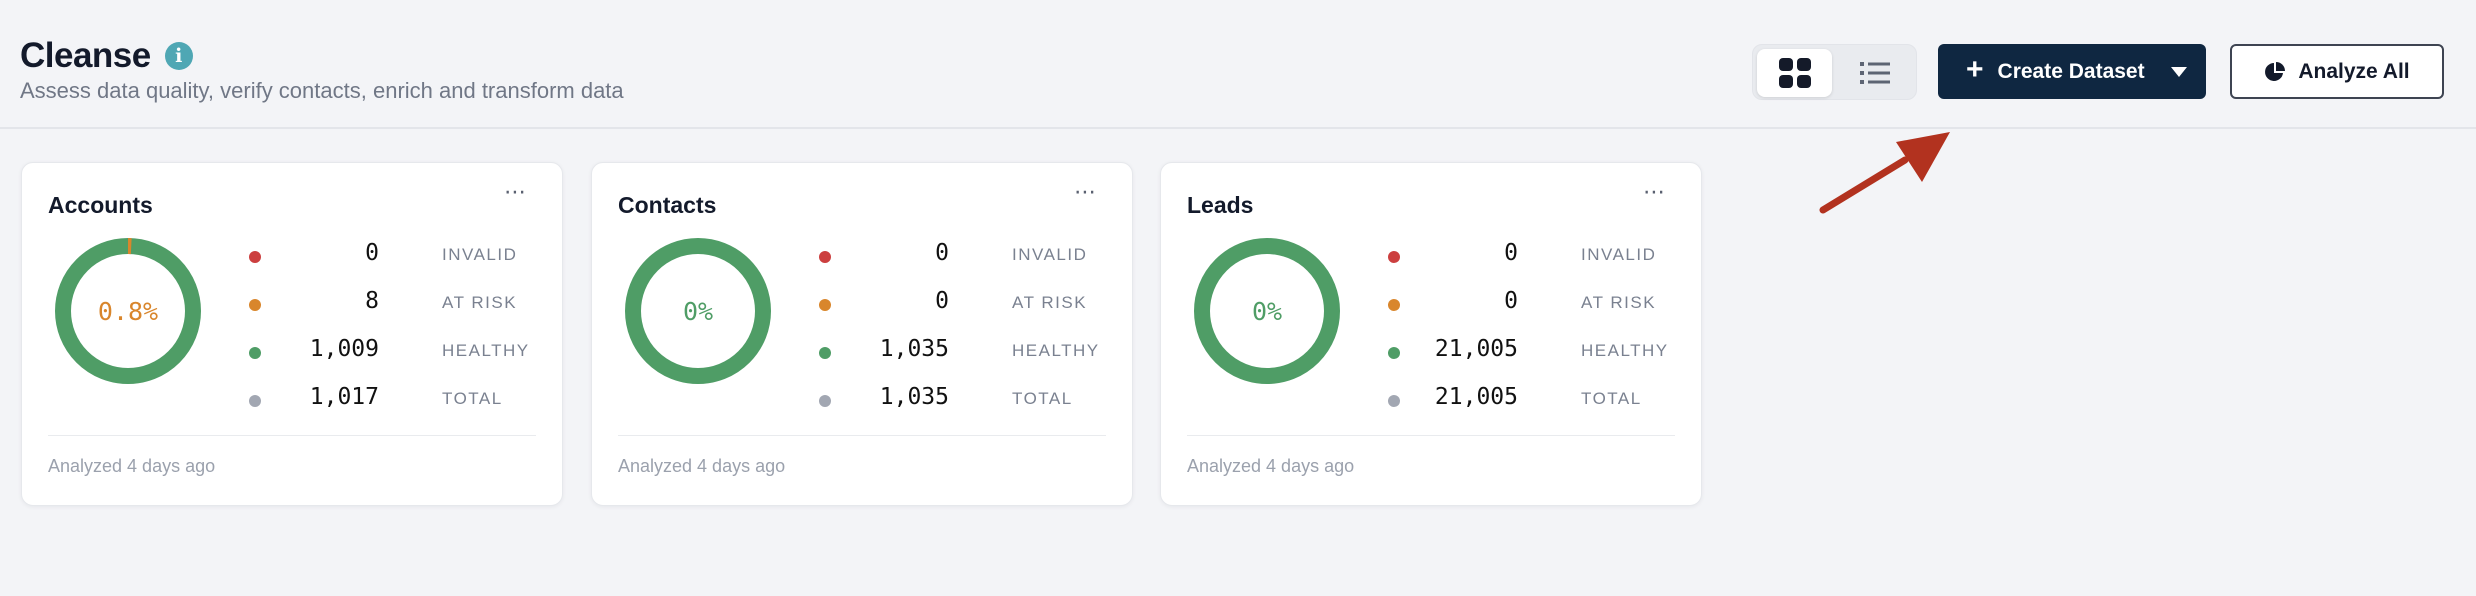 The image size is (2476, 596). Describe the element at coordinates (372, 301) in the screenshot. I see `stat-value: 8` at that location.